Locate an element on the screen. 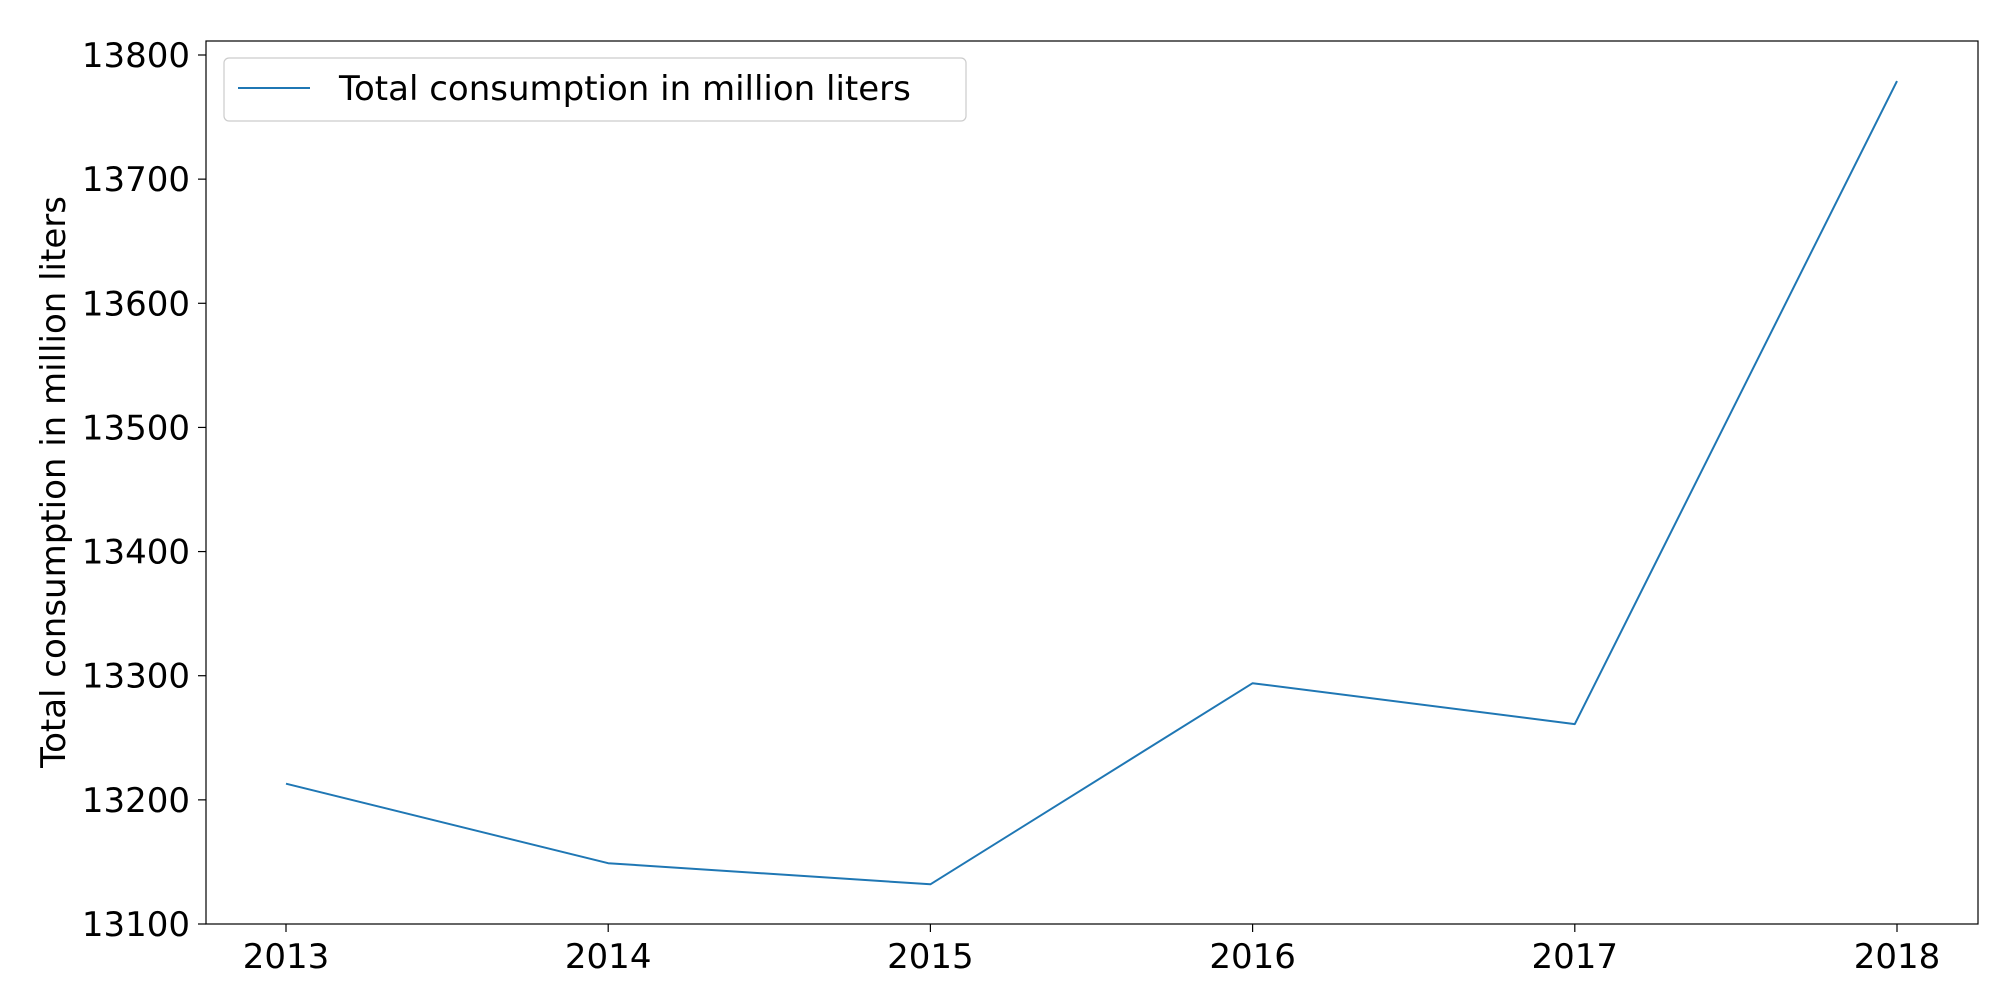 The height and width of the screenshot is (1000, 2000). y-tick-label: 13400 is located at coordinates (136, 553).